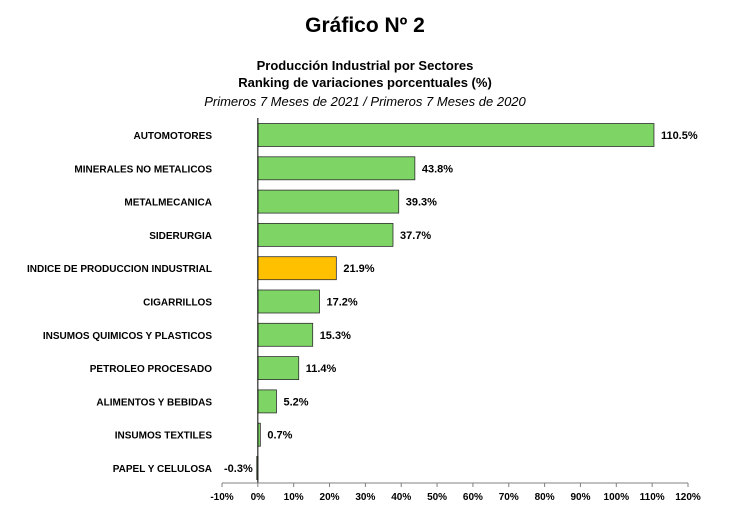  Describe the element at coordinates (335, 336) in the screenshot. I see `value-label: 15.3%` at that location.